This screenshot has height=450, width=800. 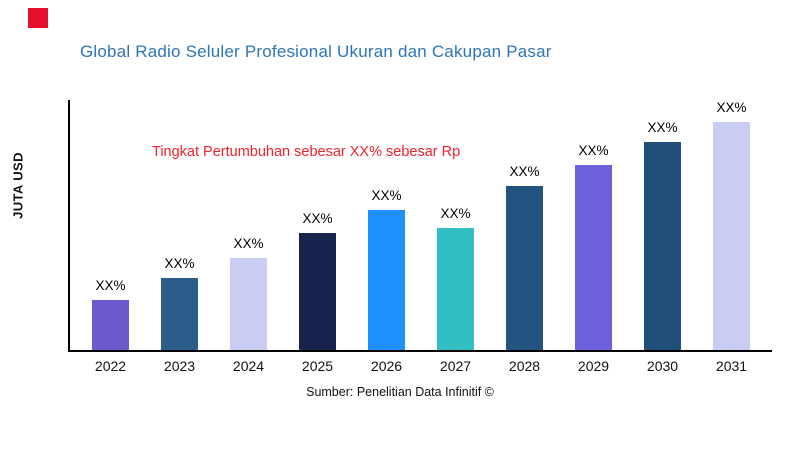 What do you see at coordinates (662, 246) in the screenshot?
I see `bar-2030` at bounding box center [662, 246].